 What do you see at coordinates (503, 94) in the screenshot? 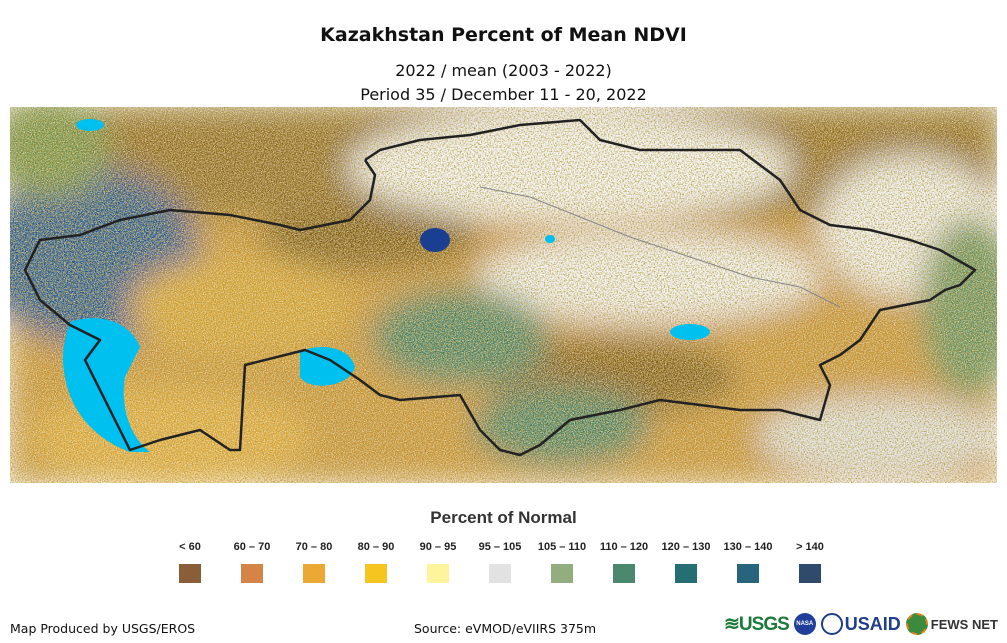
I see `map-subtitle-period: Period 35 / December 11 - 20, 2022` at bounding box center [503, 94].